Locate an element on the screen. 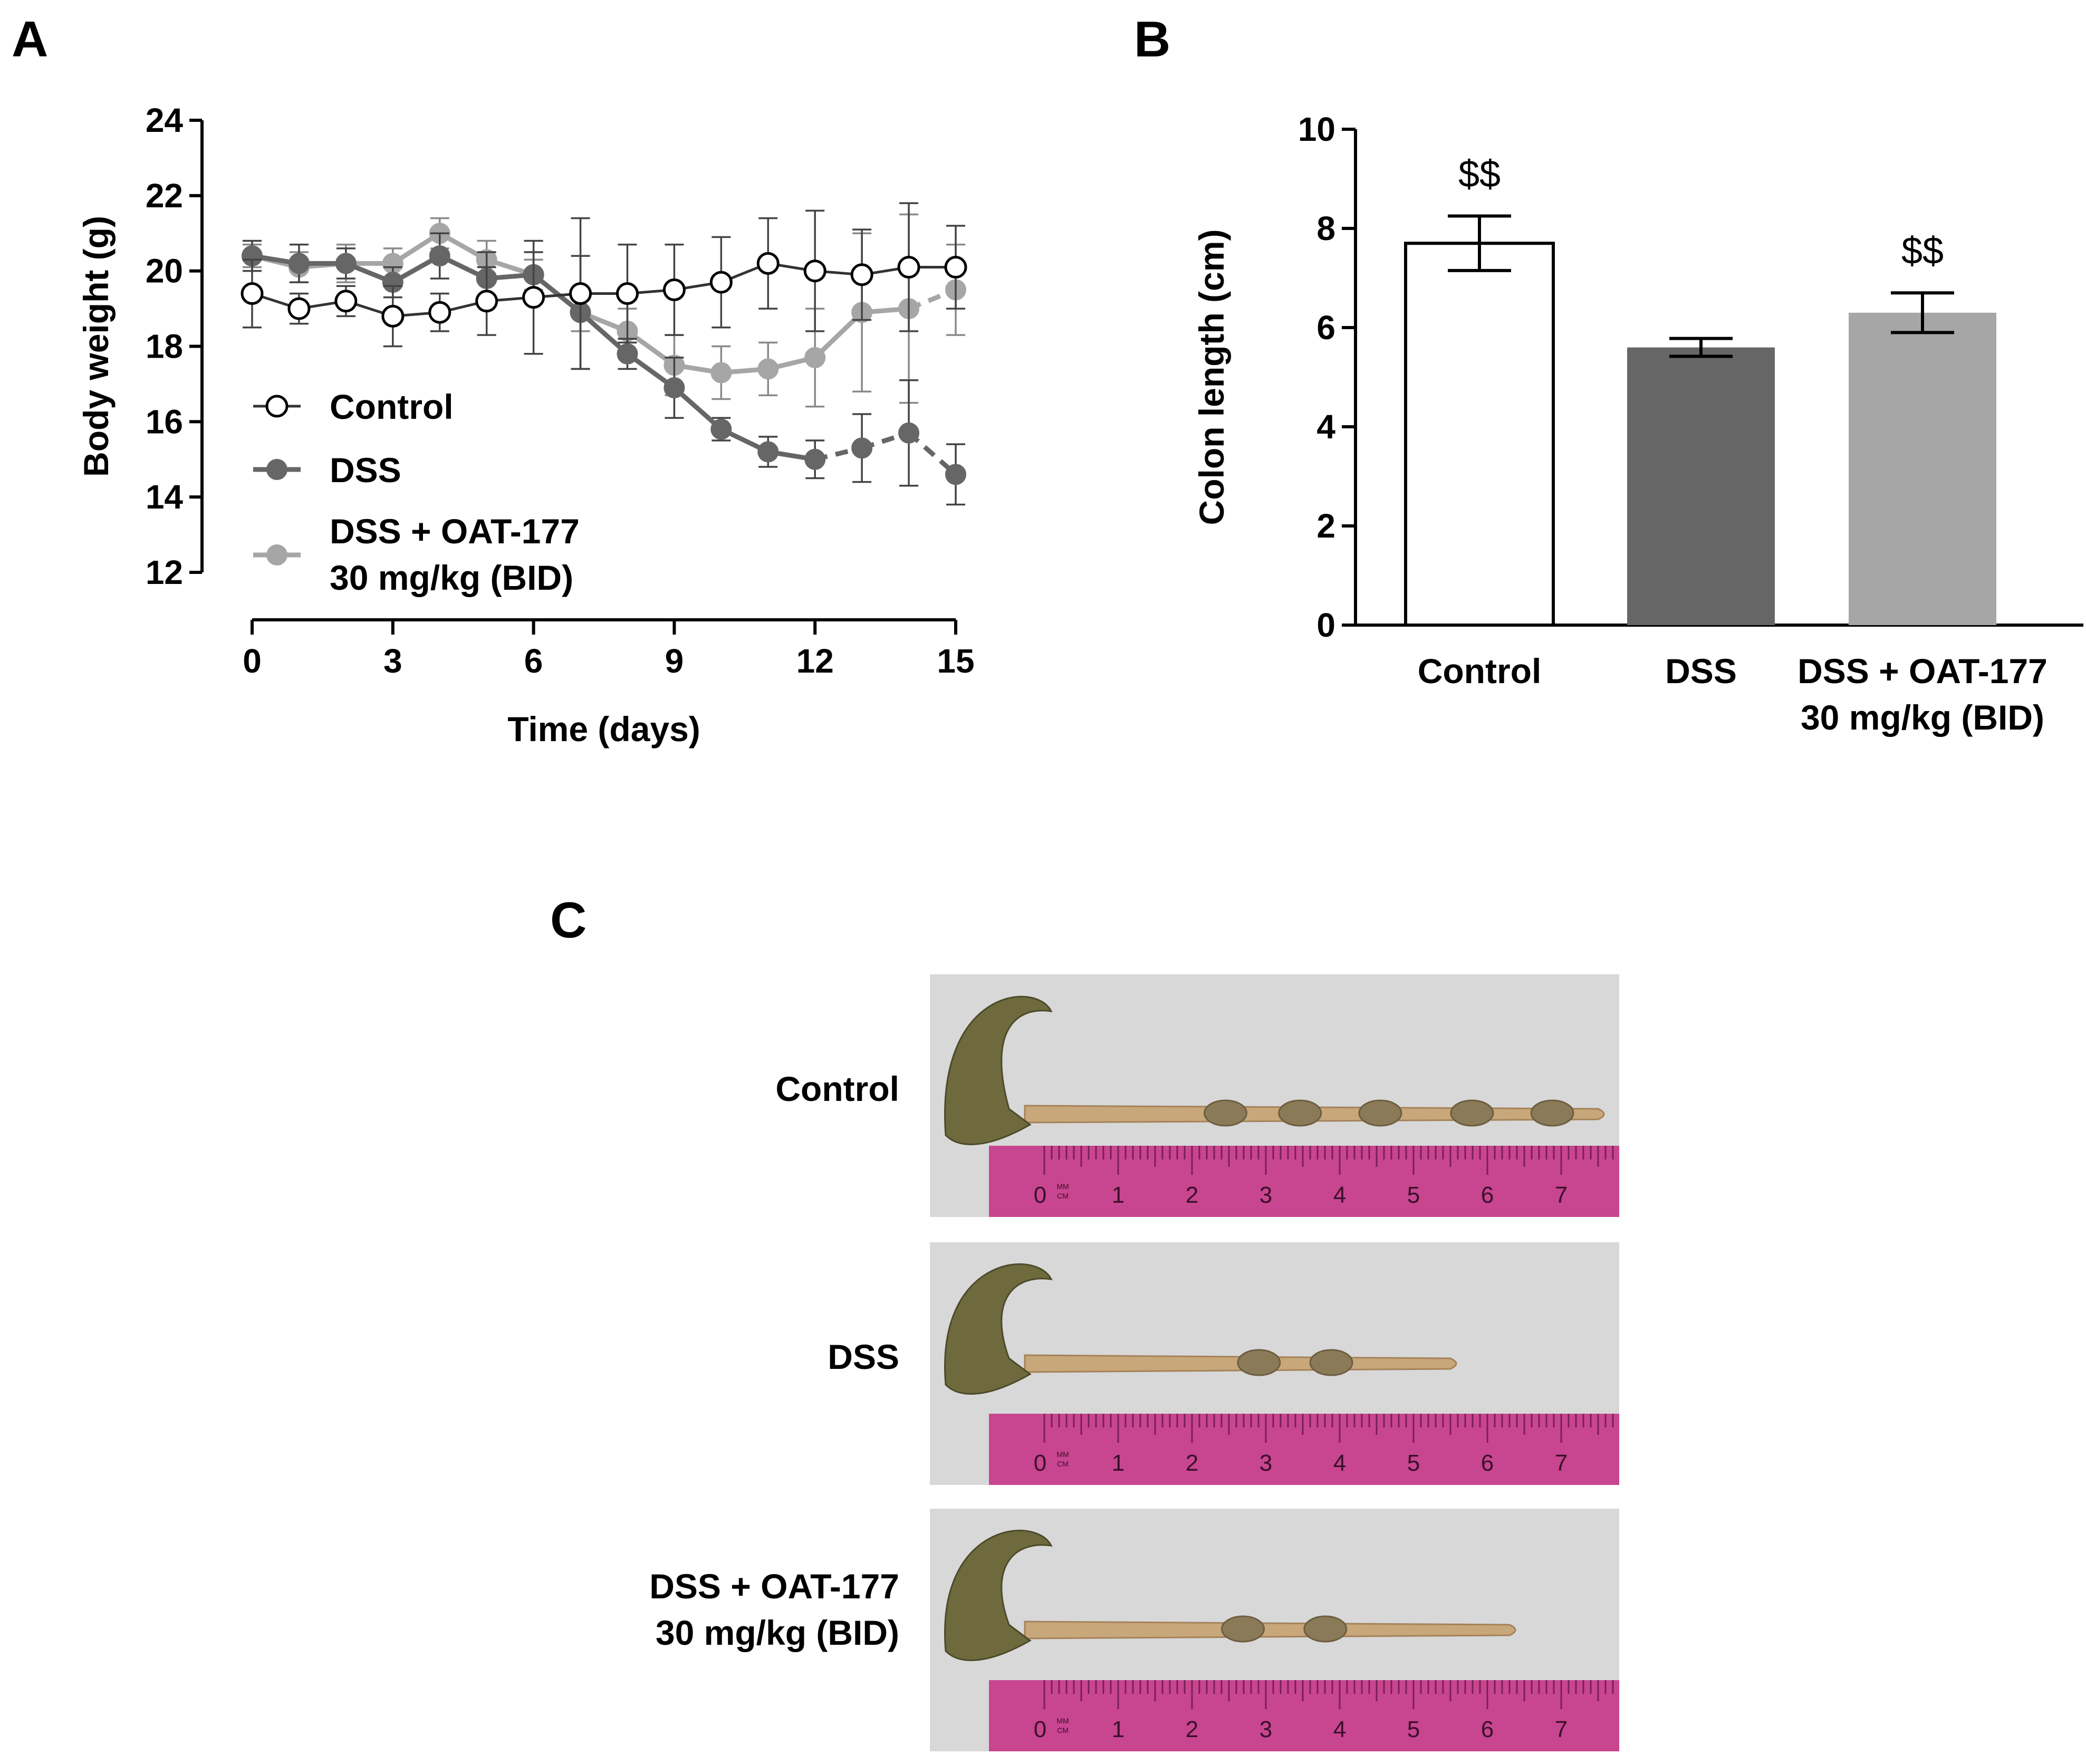  series-control is located at coordinates (604, 286).